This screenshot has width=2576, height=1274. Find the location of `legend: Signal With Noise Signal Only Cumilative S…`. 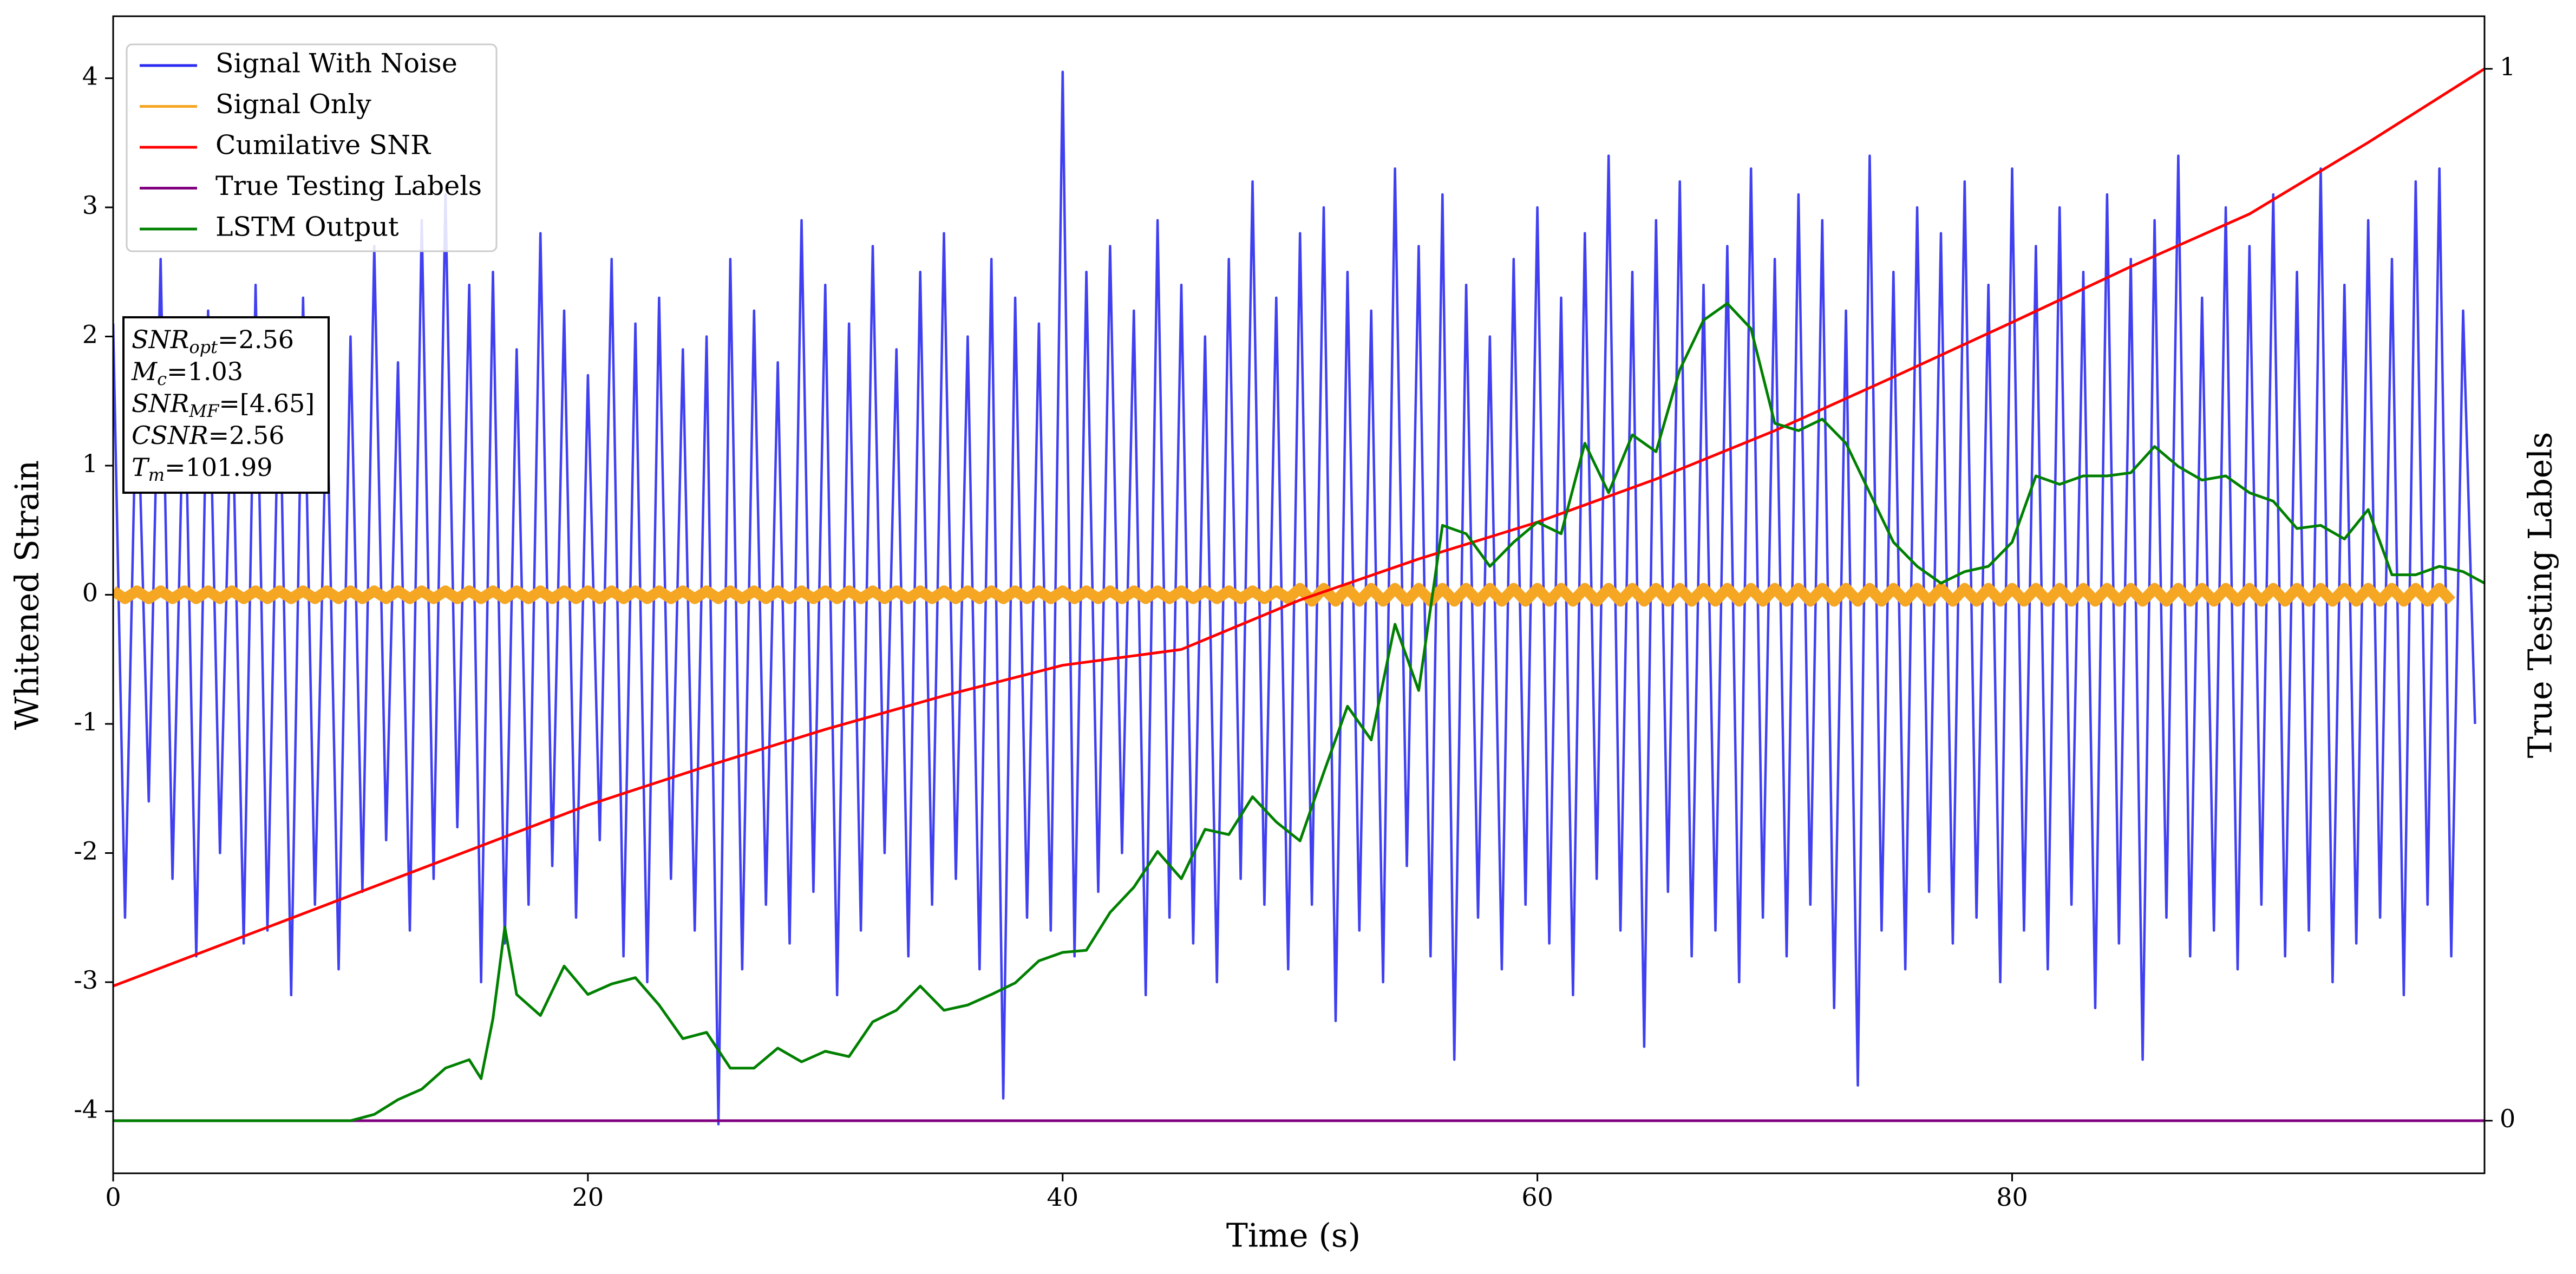

legend: Signal With Noise Signal Only Cumilative S… is located at coordinates (312, 147).